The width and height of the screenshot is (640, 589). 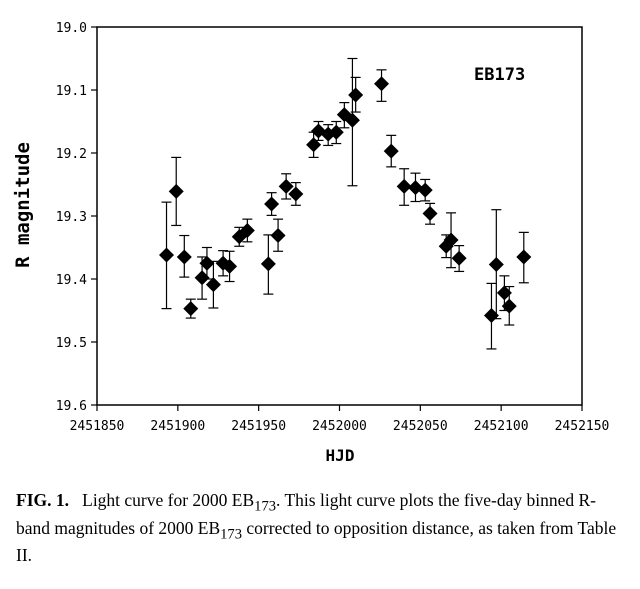 What do you see at coordinates (265, 506) in the screenshot?
I see `caption-subscript-1: 173` at bounding box center [265, 506].